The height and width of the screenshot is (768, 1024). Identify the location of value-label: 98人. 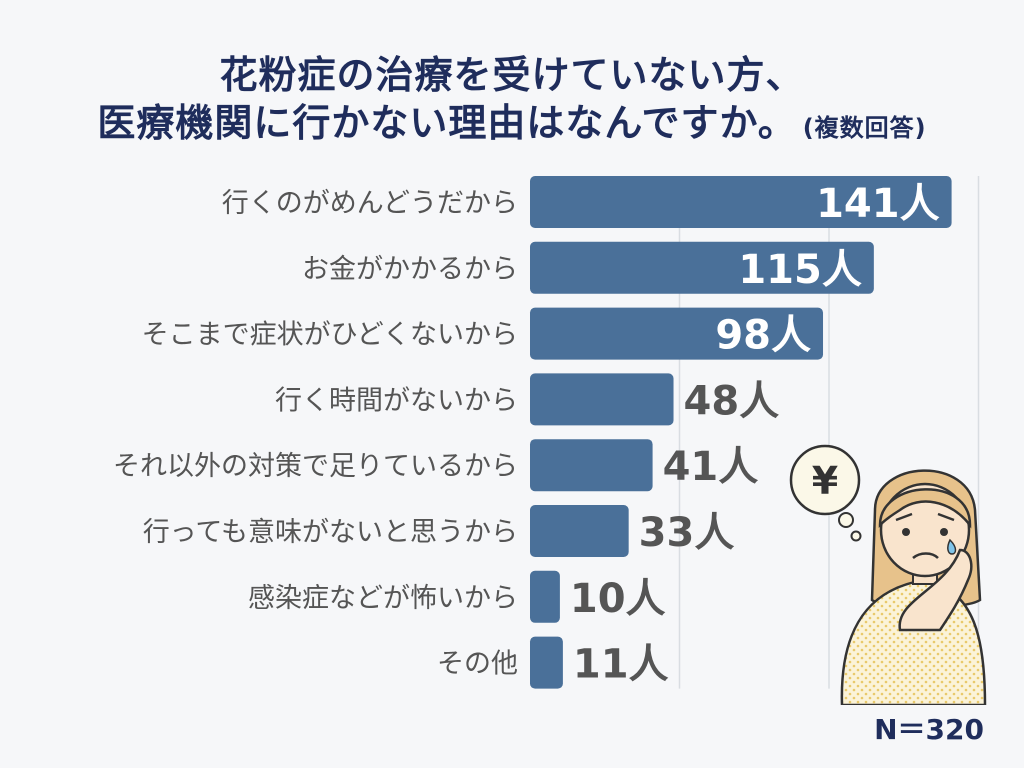
(763, 336).